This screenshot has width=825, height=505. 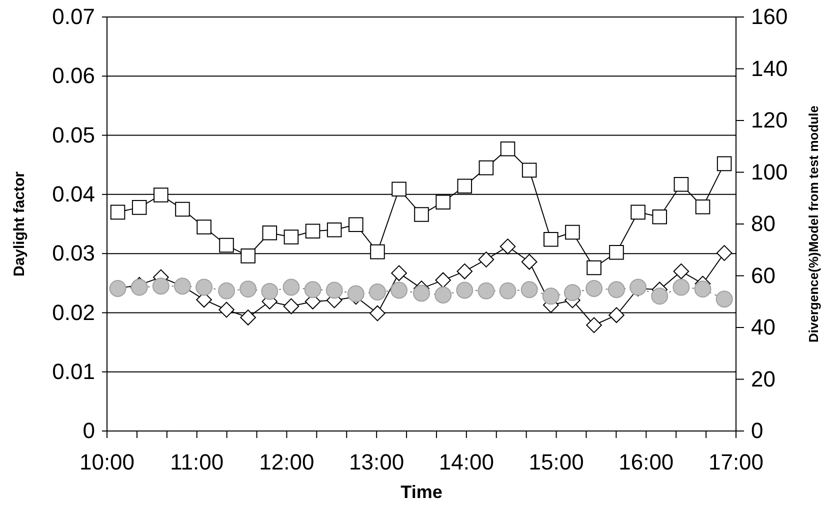 What do you see at coordinates (73, 371) in the screenshot?
I see `y-tick-label: 0.01` at bounding box center [73, 371].